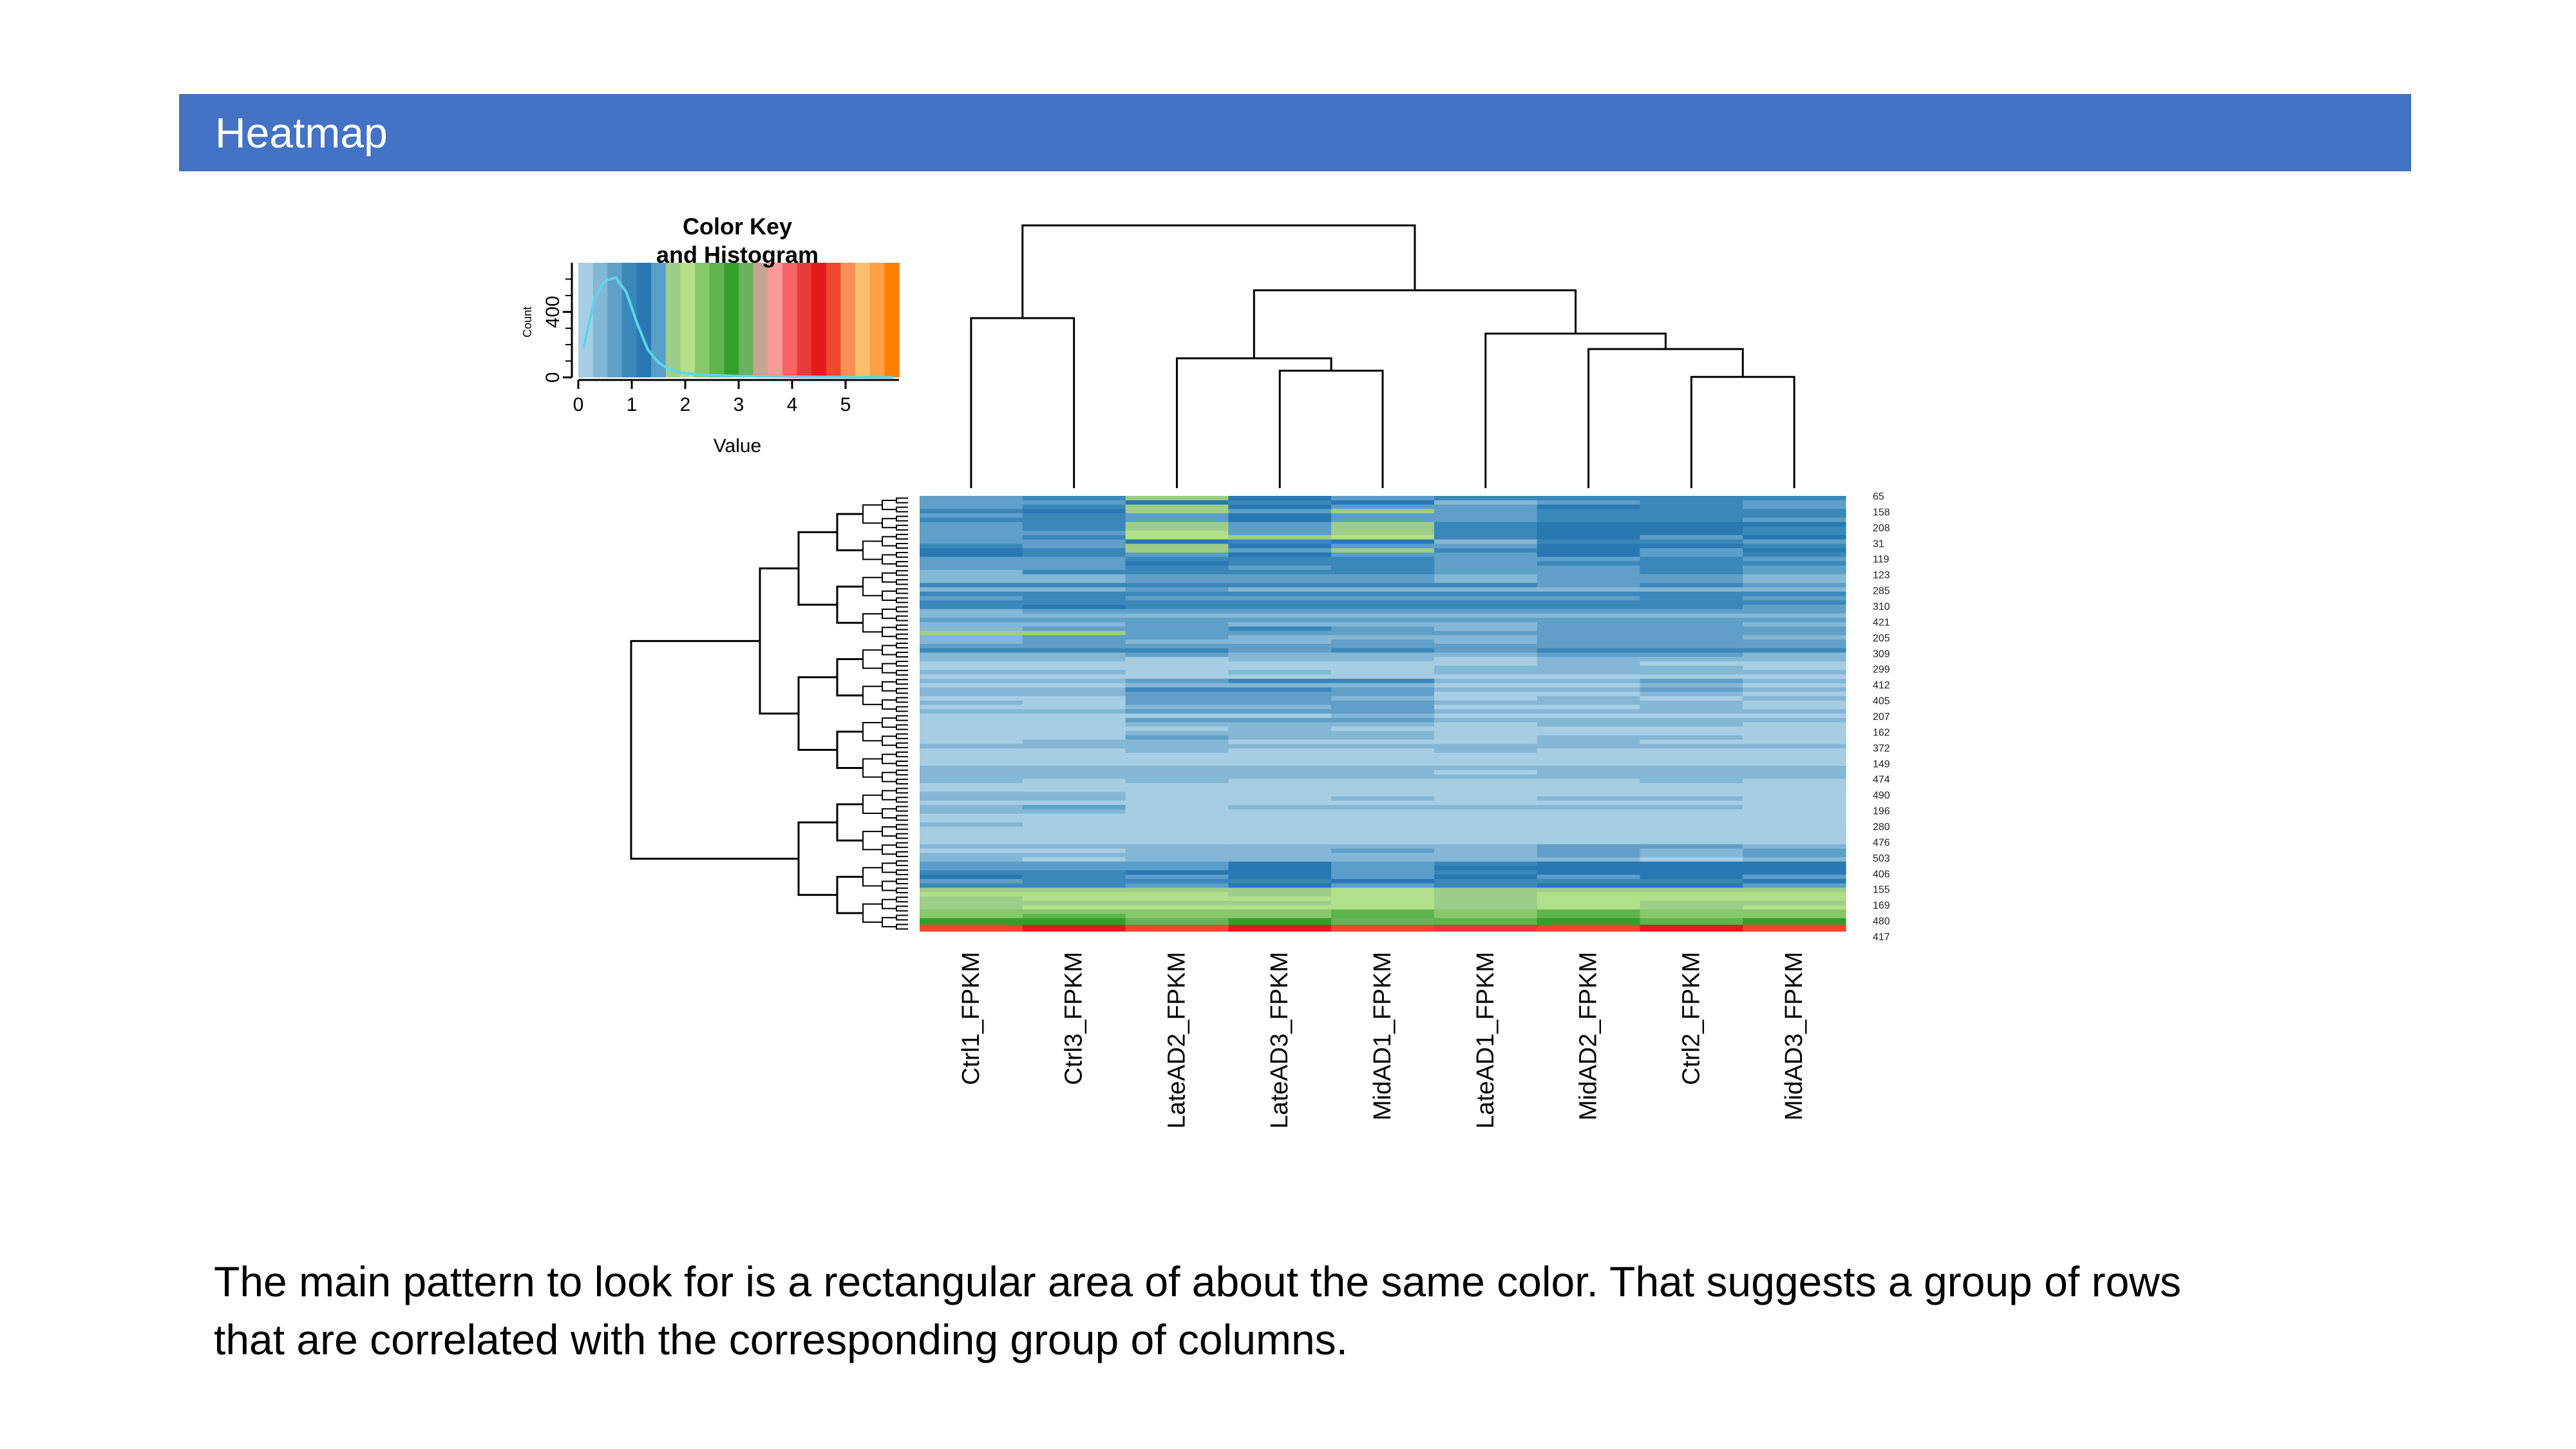 The width and height of the screenshot is (2576, 1449). I want to click on color-key-x-tick-label: 1, so click(633, 404).